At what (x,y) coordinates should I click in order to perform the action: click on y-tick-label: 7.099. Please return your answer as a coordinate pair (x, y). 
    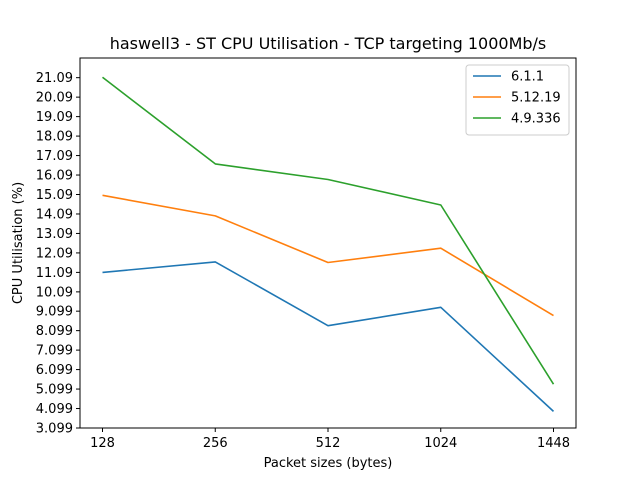
    Looking at the image, I should click on (54, 351).